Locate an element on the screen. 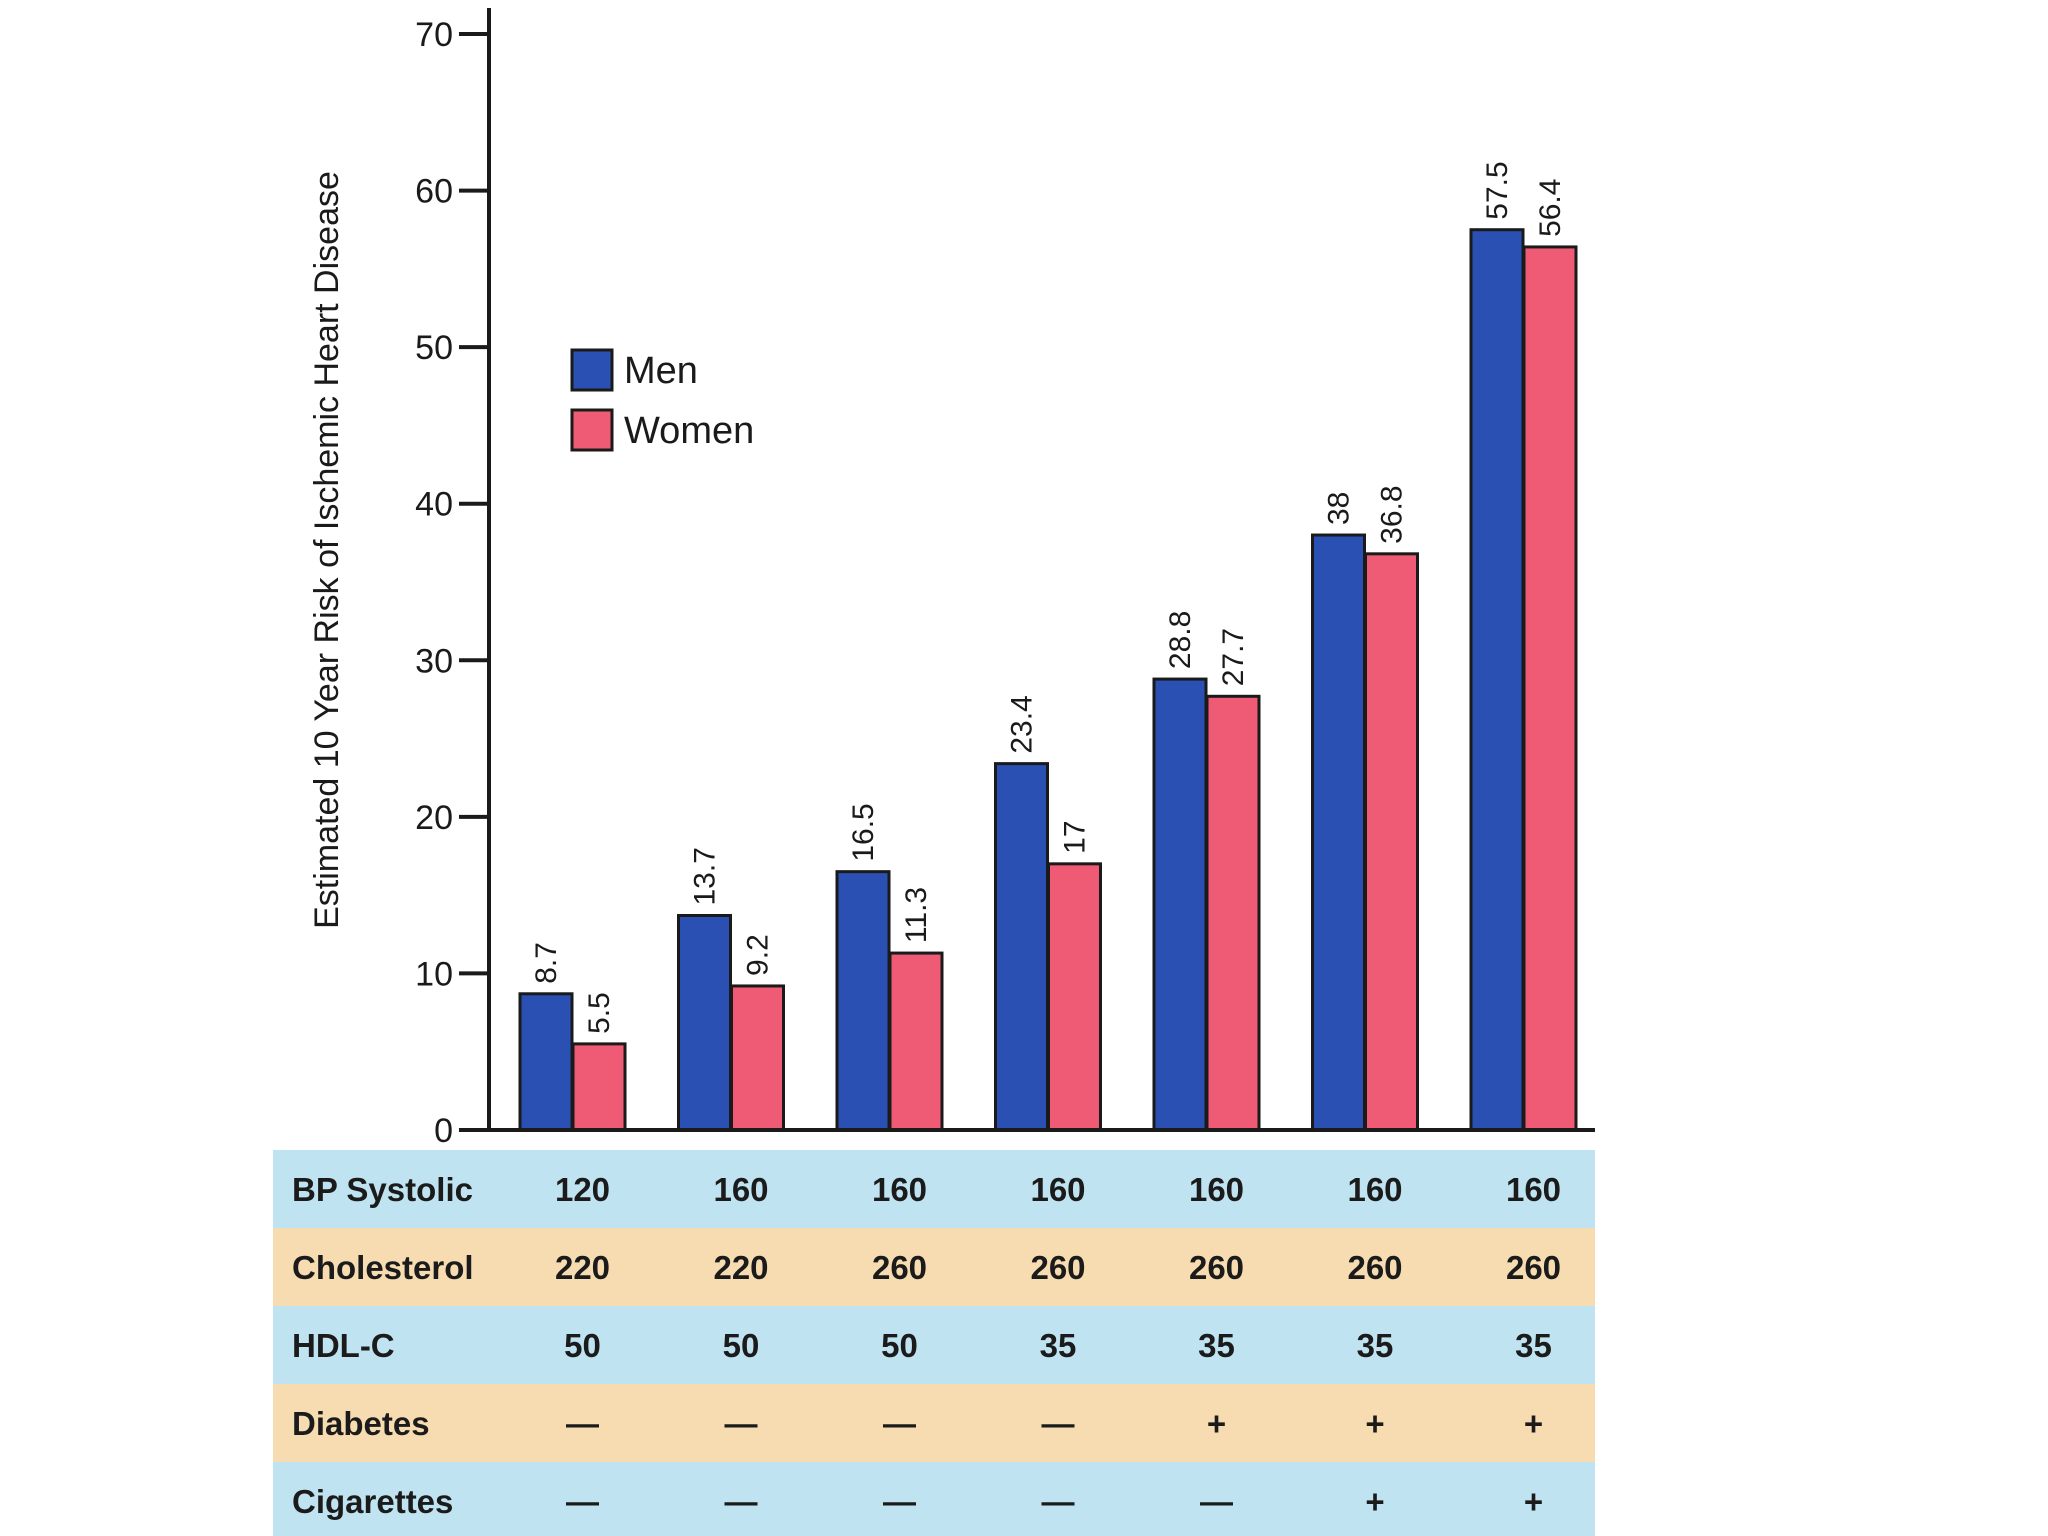 This screenshot has width=2048, height=1536. table-row-label: Cholesterol is located at coordinates (383, 1267).